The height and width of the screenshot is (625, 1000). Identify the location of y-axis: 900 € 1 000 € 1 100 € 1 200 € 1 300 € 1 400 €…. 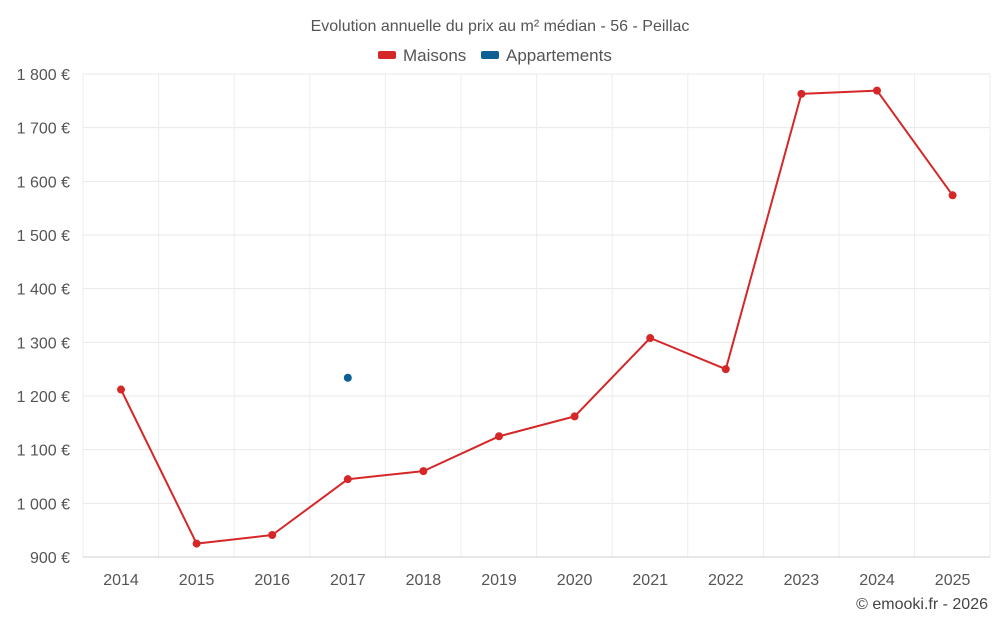
(43, 317).